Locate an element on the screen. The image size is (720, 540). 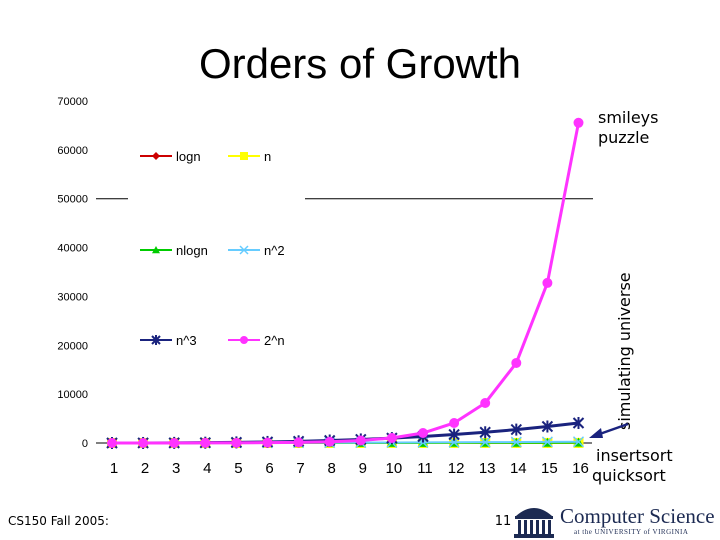
x-tick-label: 4 is located at coordinates (207, 468).